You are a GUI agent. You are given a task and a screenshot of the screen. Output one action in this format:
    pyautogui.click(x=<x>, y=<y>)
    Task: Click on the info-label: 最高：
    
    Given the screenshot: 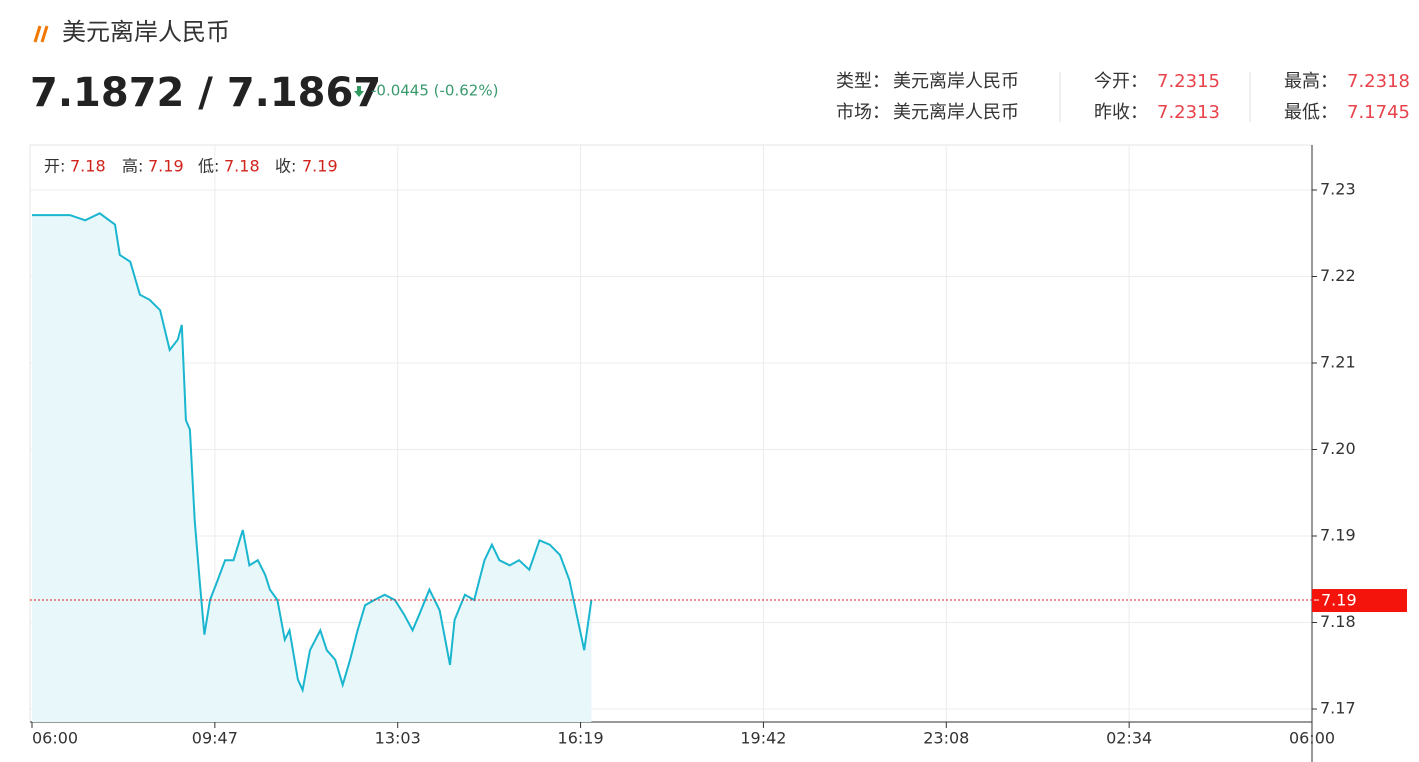 What is the action you would take?
    pyautogui.click(x=1311, y=81)
    